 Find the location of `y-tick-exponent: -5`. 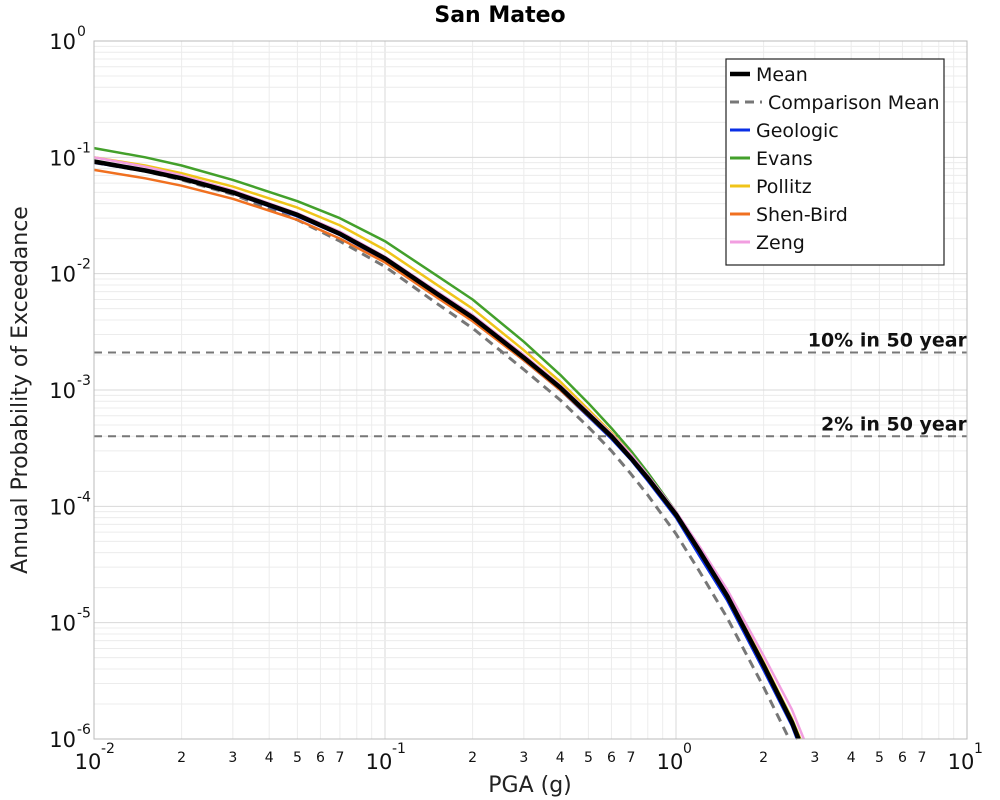

y-tick-exponent: -5 is located at coordinates (84, 614).